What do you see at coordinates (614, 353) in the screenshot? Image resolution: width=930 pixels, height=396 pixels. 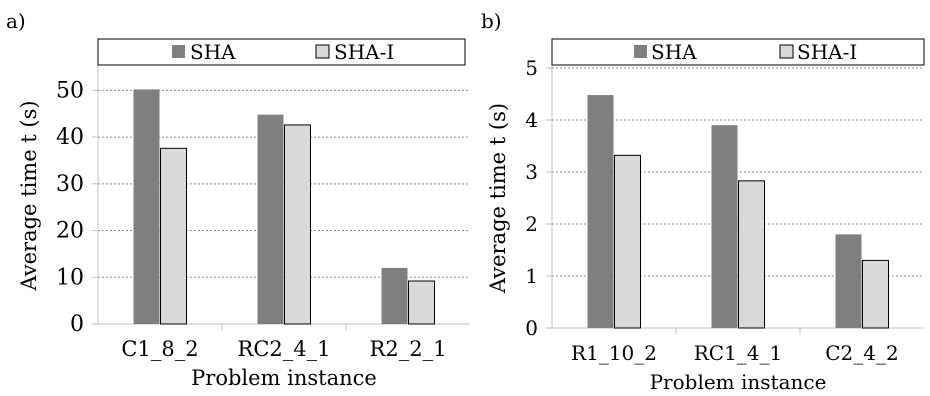 I see `category-label: R1_10_2` at bounding box center [614, 353].